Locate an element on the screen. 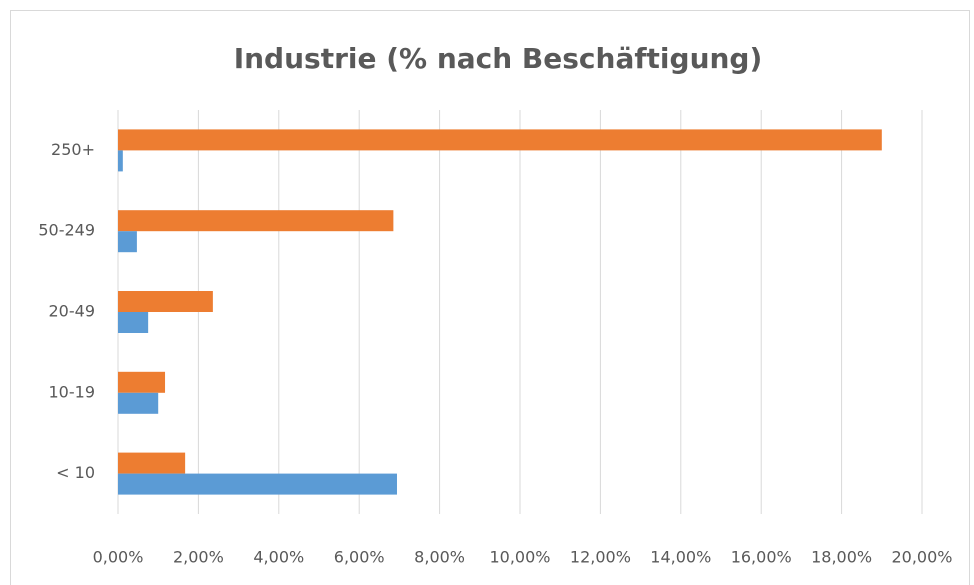 This screenshot has width=974, height=585. x-tick-label: 18,00% is located at coordinates (841, 557).